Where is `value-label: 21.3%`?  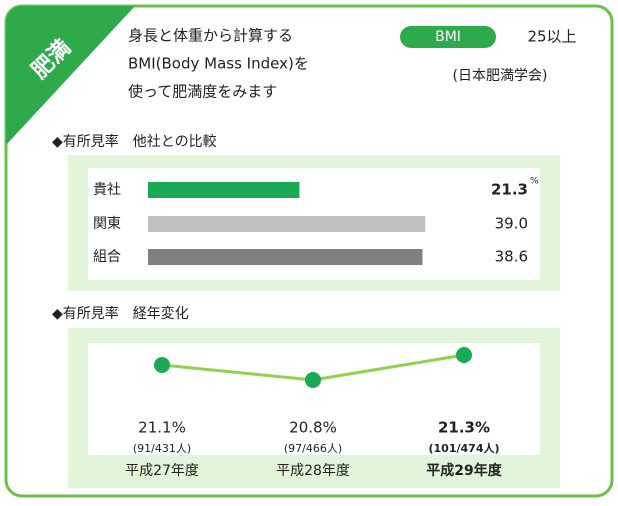
value-label: 21.3% is located at coordinates (464, 428).